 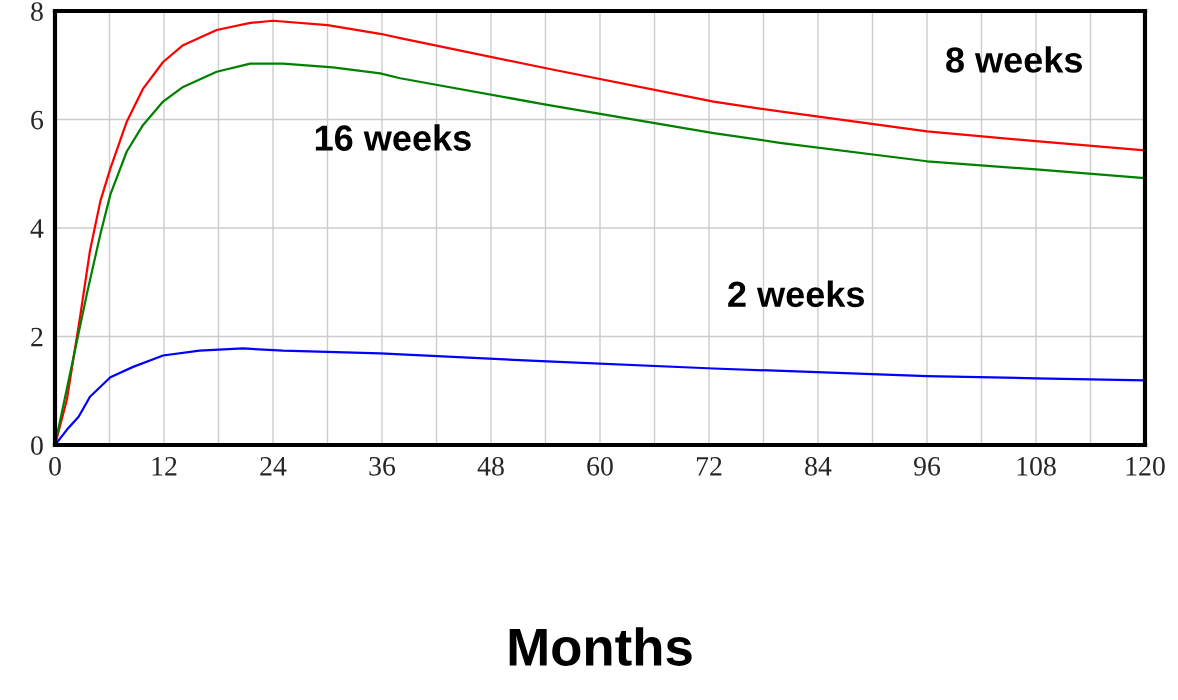 I want to click on x-tick-label: 120, so click(x=1145, y=466).